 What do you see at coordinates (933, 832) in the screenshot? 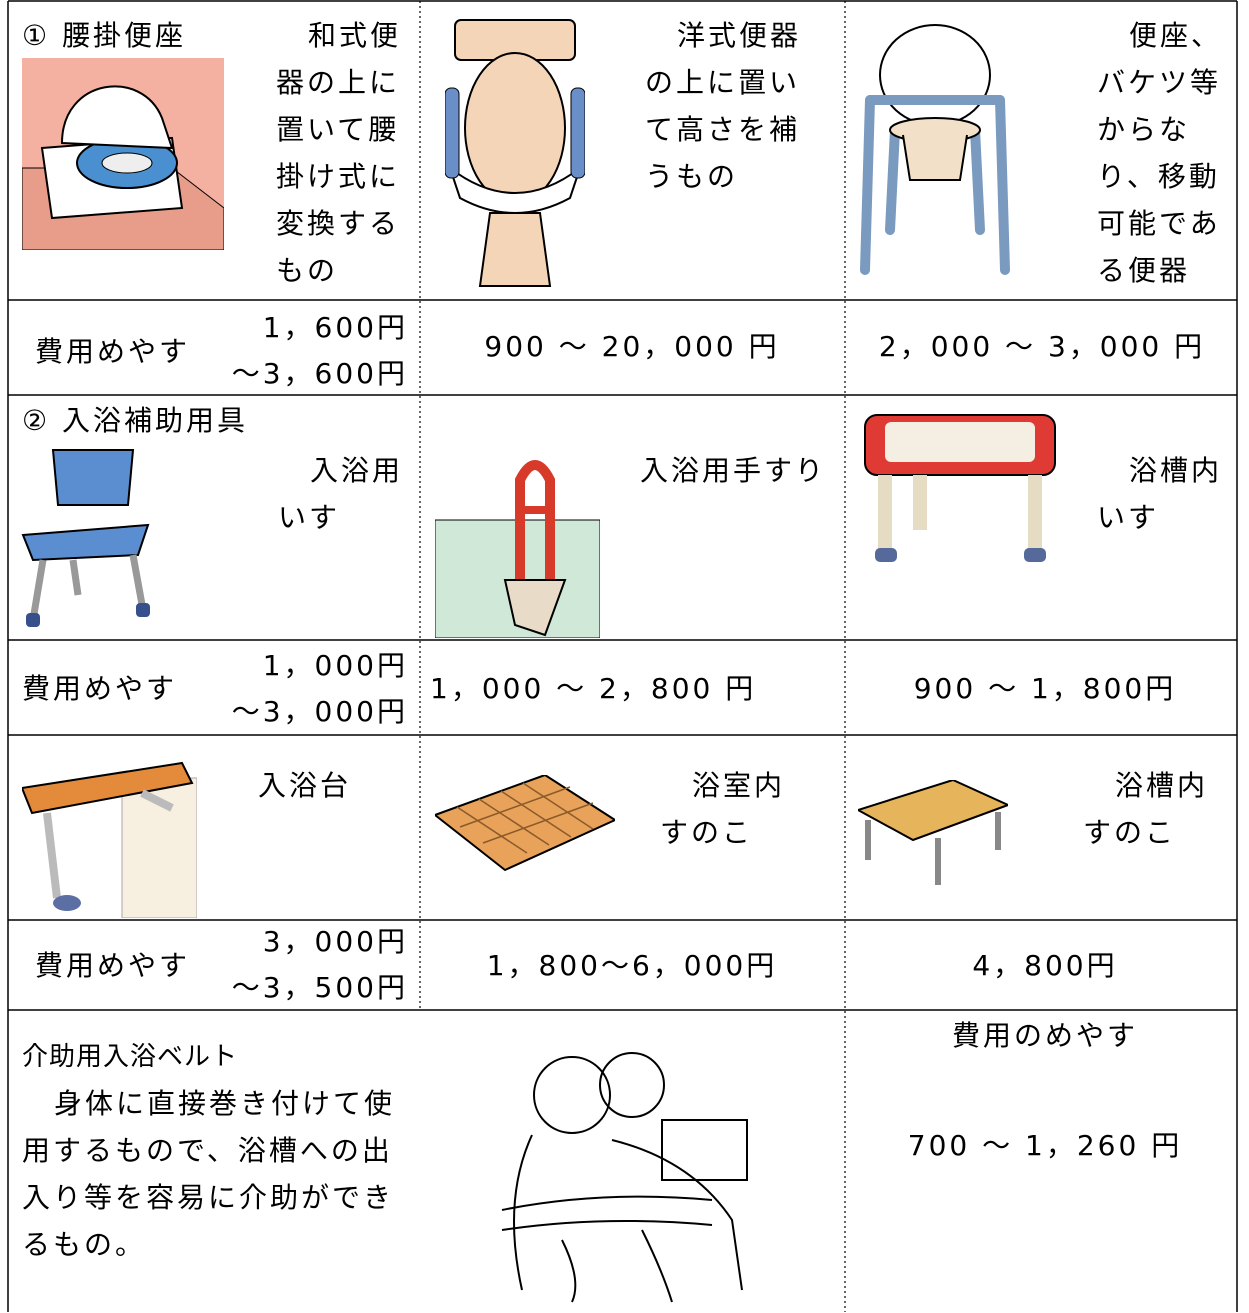
I see `bathtub-duckboard-illustration` at bounding box center [933, 832].